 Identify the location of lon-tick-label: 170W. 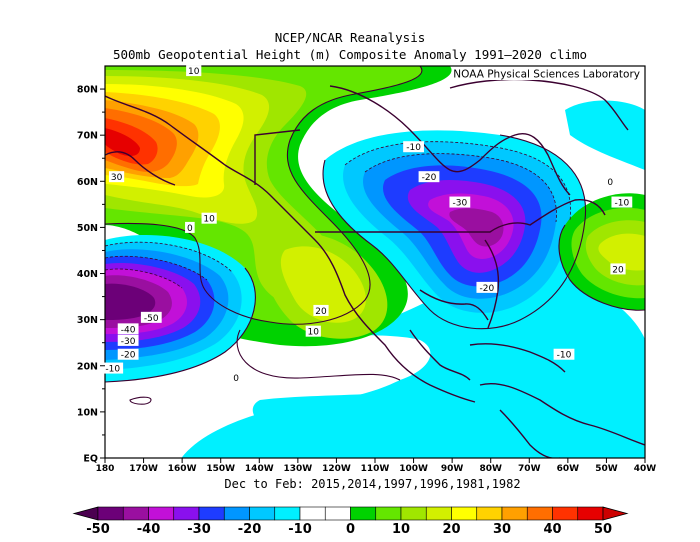
(143, 469).